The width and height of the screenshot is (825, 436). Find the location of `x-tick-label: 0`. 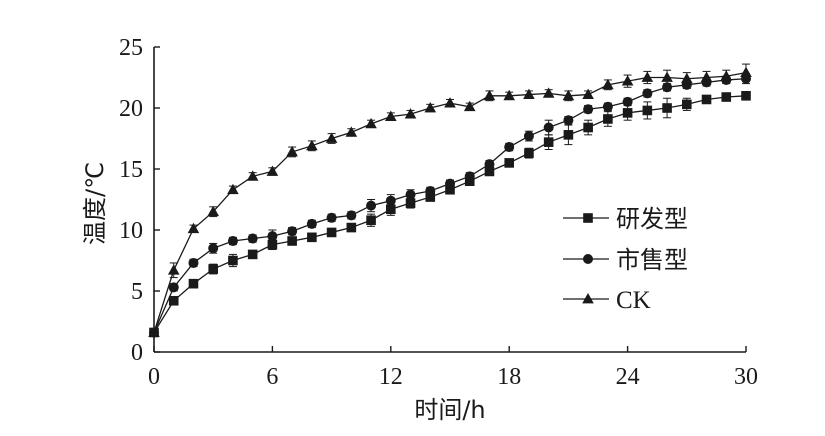

x-tick-label: 0 is located at coordinates (154, 377).